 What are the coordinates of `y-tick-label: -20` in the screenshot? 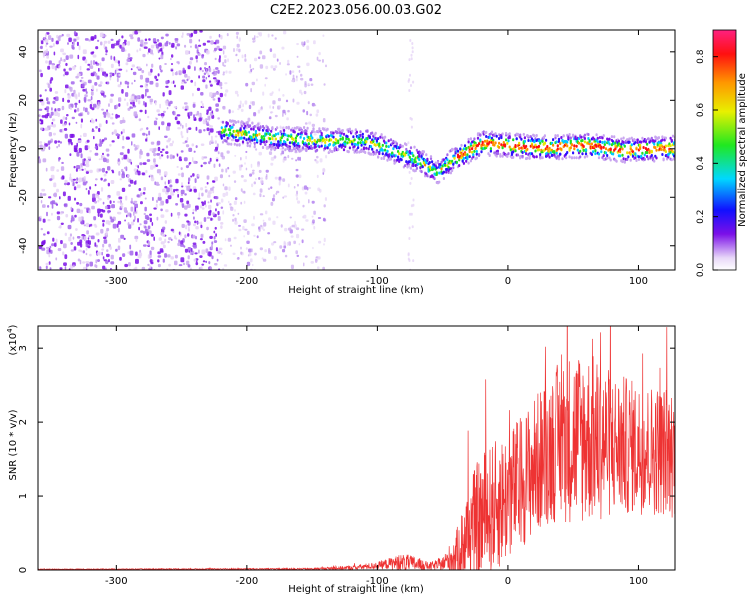 It's located at (23, 197).